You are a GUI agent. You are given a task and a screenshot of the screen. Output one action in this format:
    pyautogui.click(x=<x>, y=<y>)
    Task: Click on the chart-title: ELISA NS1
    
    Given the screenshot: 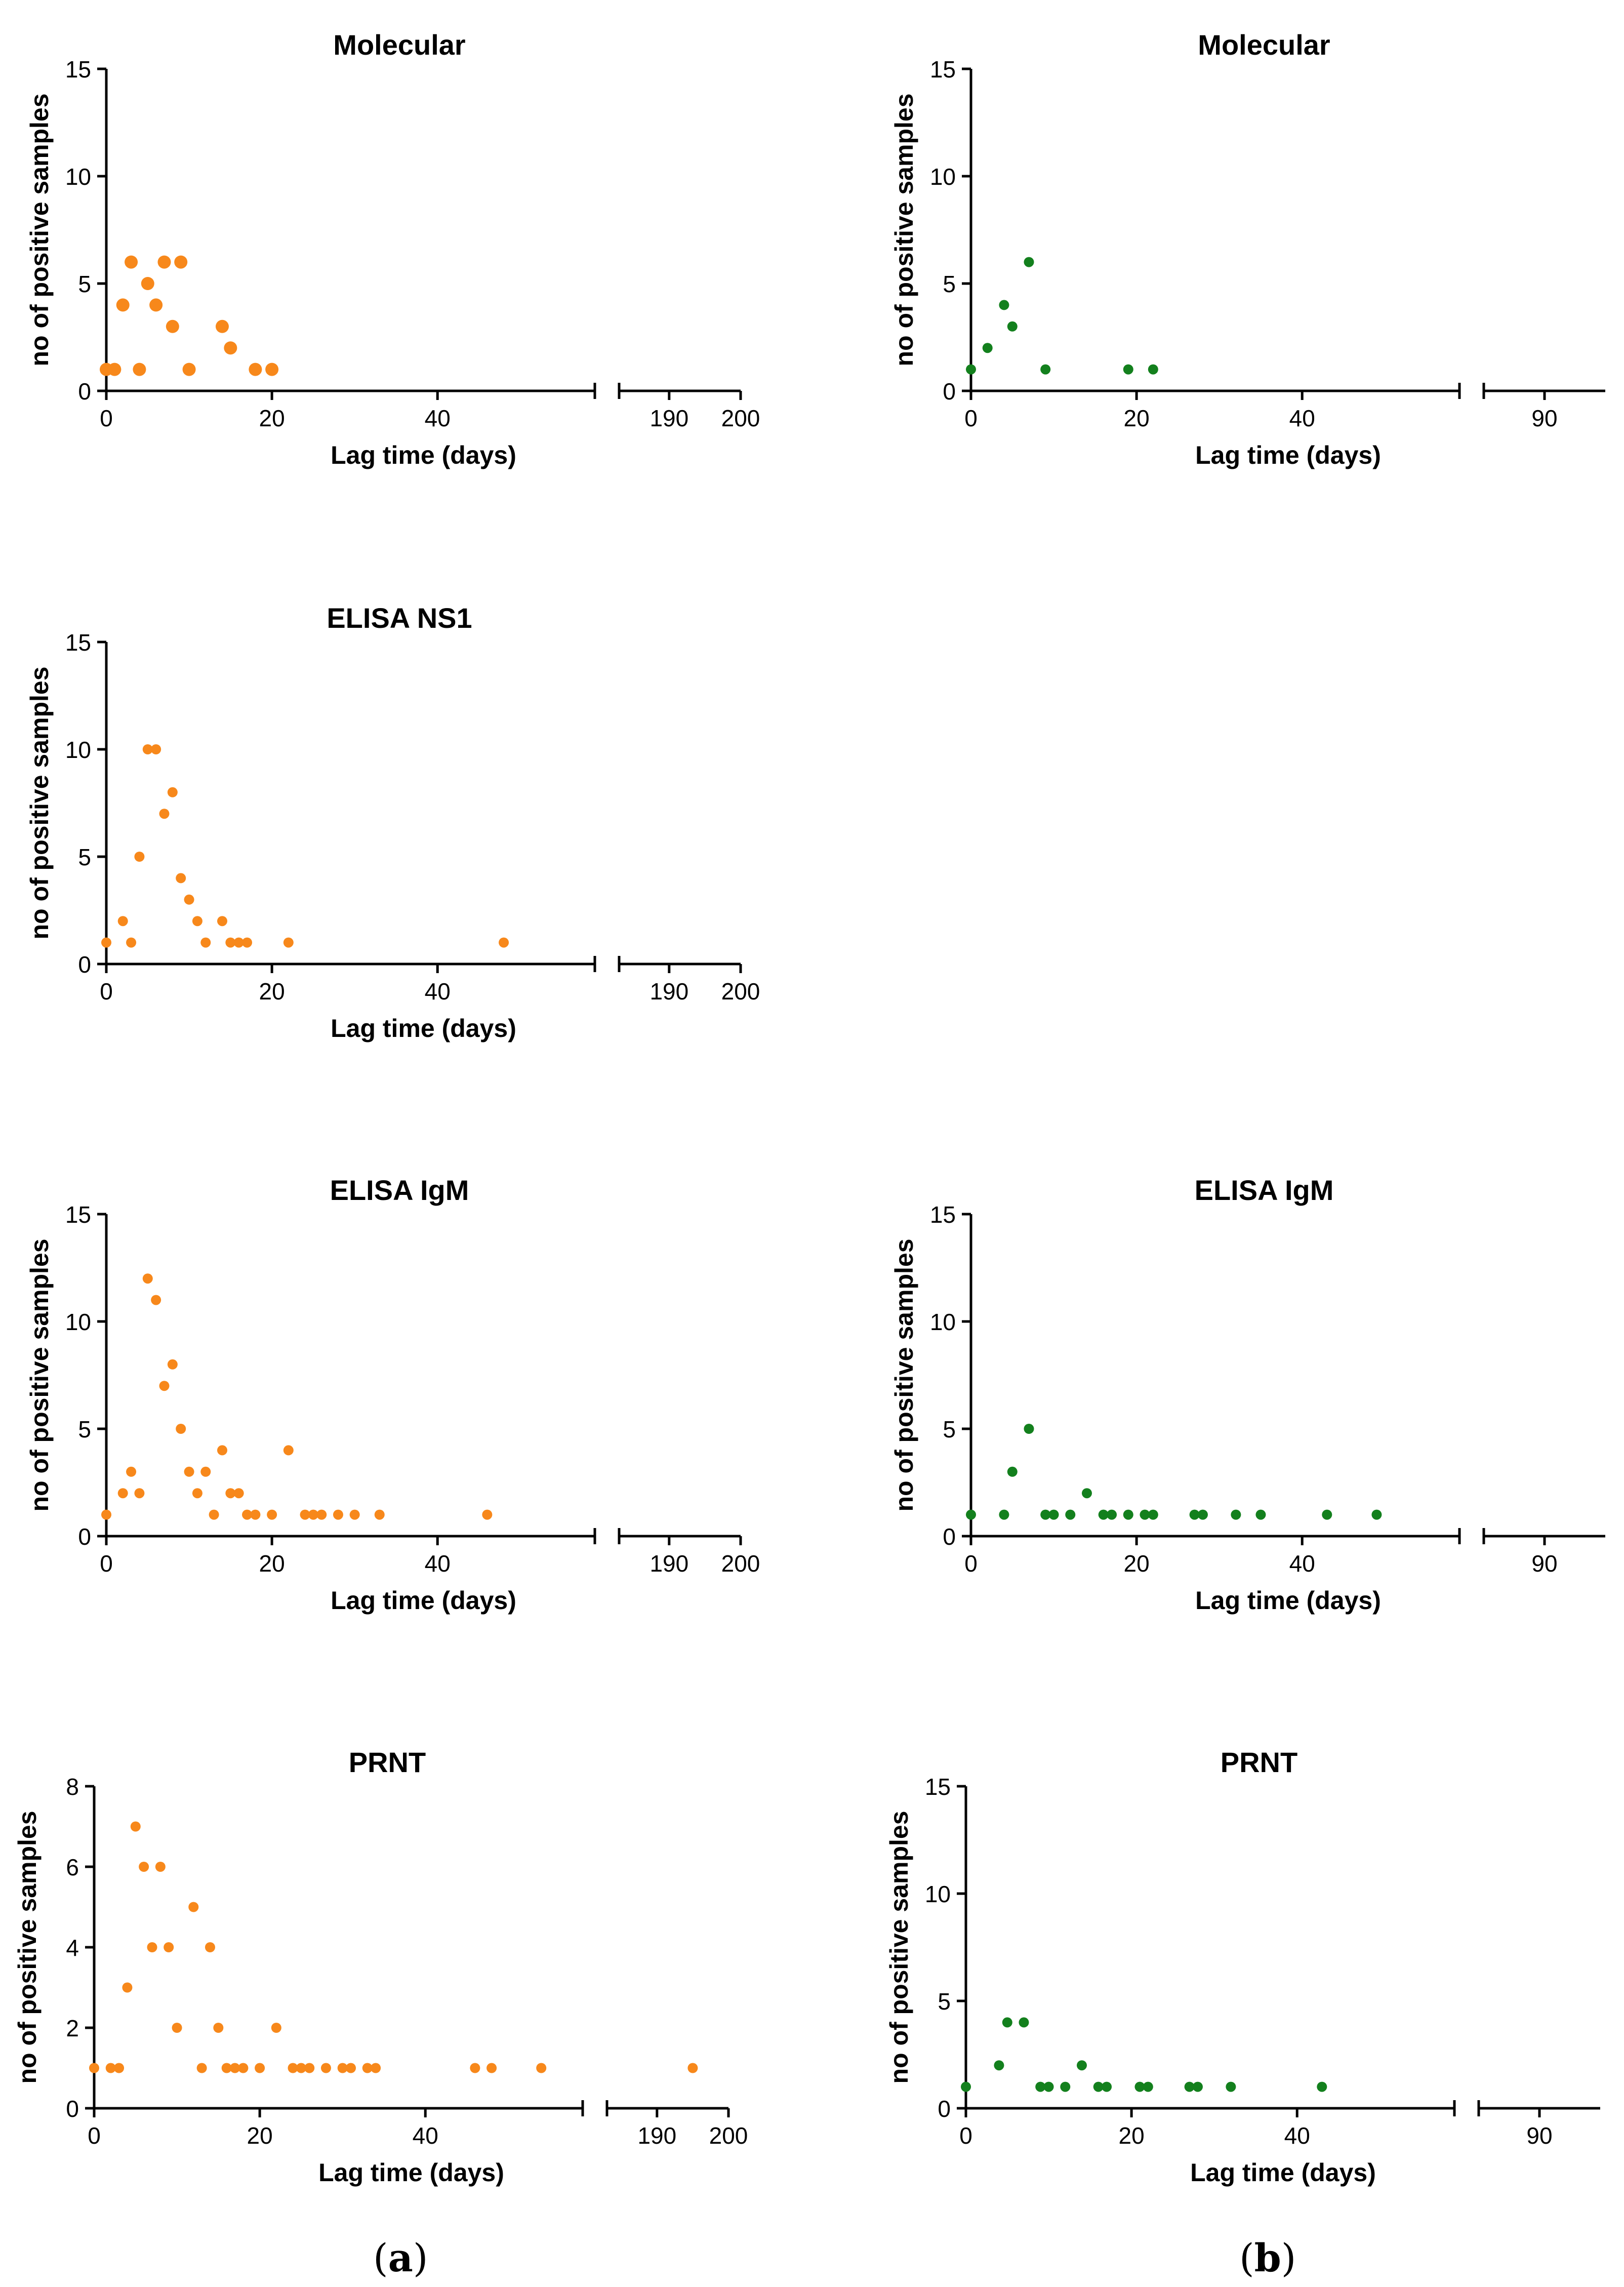 What is the action you would take?
    pyautogui.click(x=399, y=618)
    